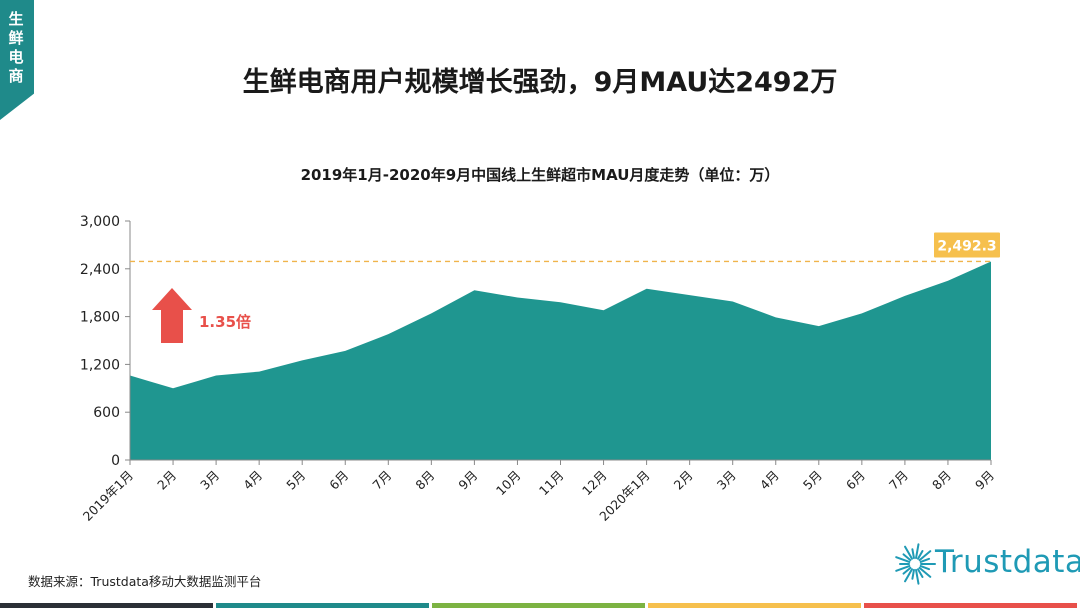  I want to click on data-source: 数据来源：Trustdata移动大数据监测平台, so click(145, 581).